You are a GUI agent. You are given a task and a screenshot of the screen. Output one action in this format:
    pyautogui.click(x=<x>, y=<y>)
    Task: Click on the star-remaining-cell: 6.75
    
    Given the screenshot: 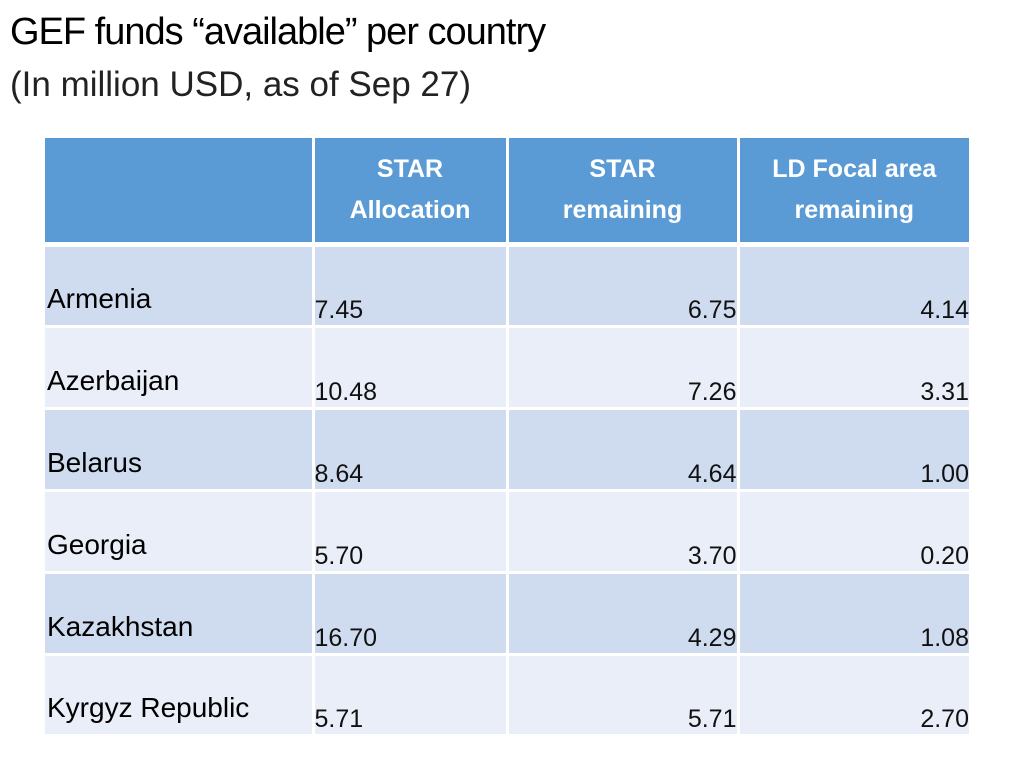 What is the action you would take?
    pyautogui.click(x=621, y=284)
    